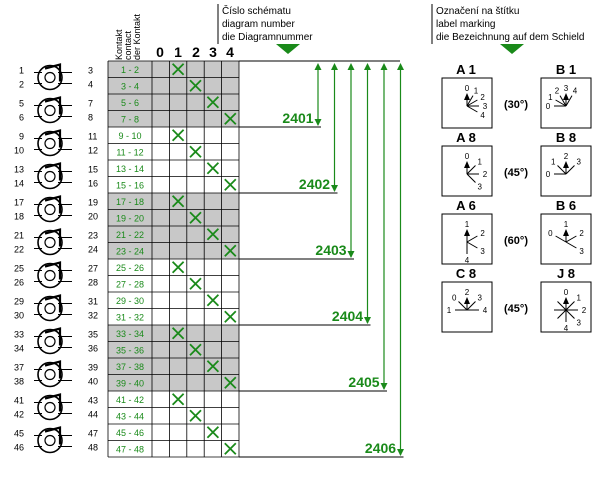  I want to click on terminal-number: 10, so click(19, 151).